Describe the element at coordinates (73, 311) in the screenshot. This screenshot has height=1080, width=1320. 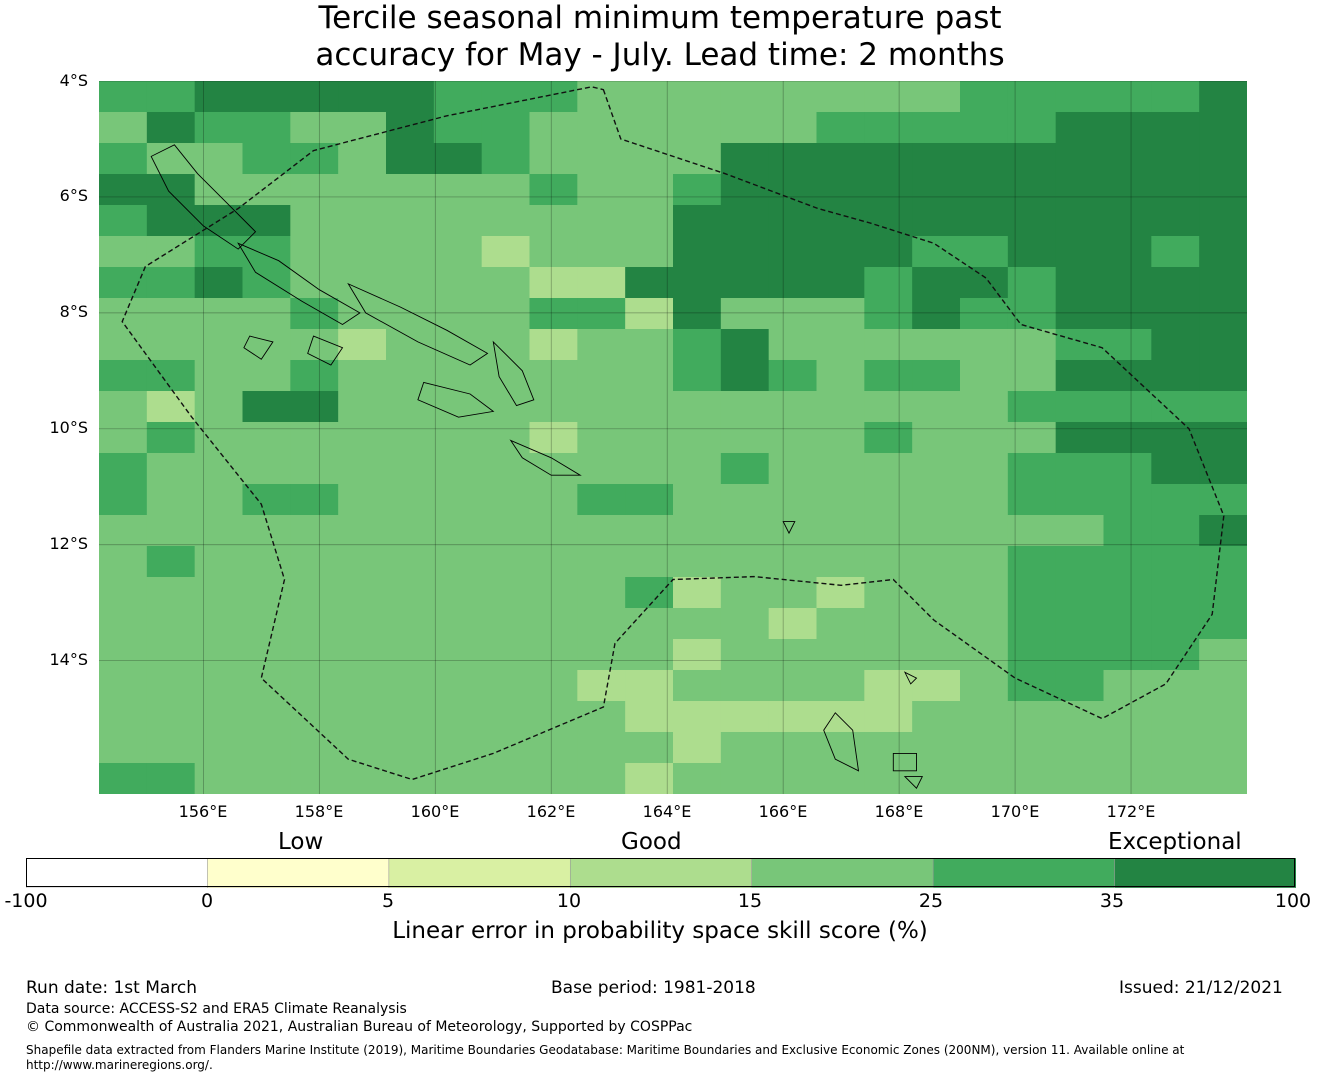
I see `lat-label-8s: 8°S` at that location.